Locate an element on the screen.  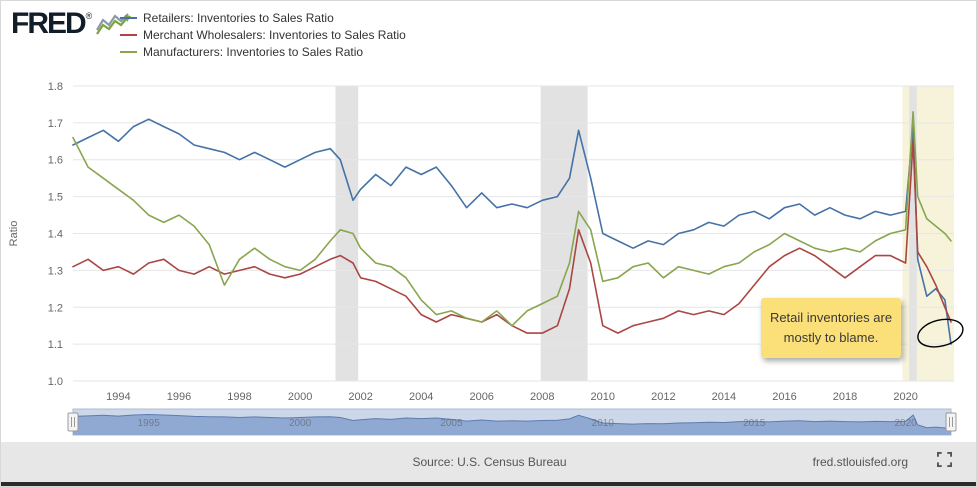
x-tick-label: 2002 is located at coordinates (360, 397).